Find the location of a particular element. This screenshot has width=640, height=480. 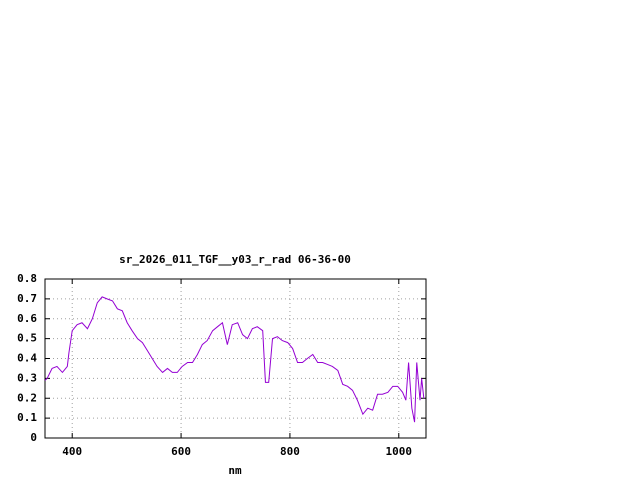

y-tick-label: 0.1 is located at coordinates (27, 417).